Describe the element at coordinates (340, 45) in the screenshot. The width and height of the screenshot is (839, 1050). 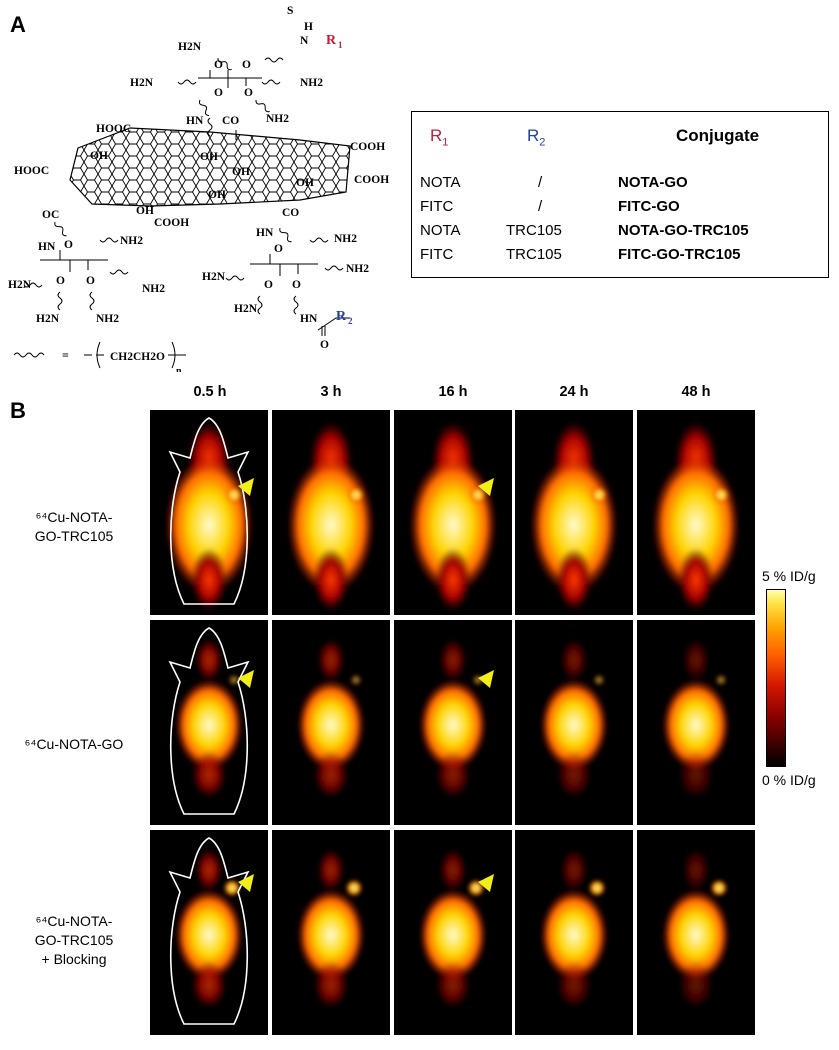
I see `svg-text: 1` at that location.